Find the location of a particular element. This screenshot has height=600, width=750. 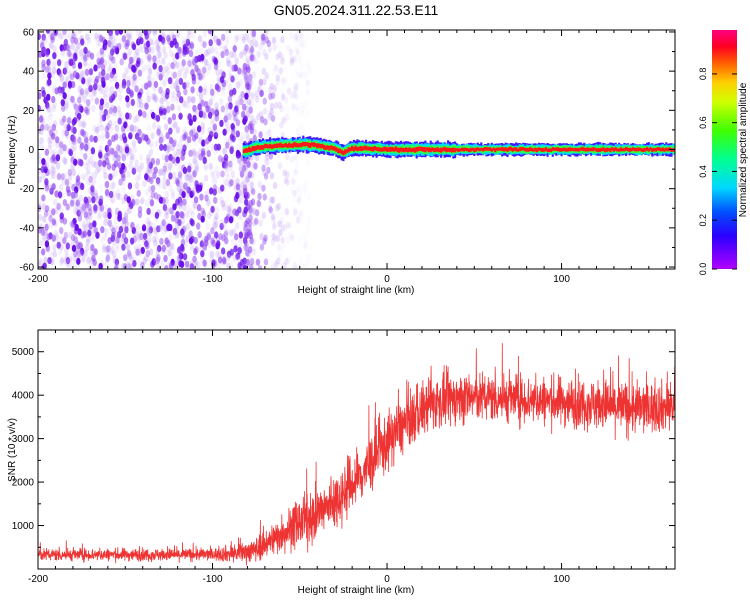

x-tick-label: -100 is located at coordinates (213, 279).